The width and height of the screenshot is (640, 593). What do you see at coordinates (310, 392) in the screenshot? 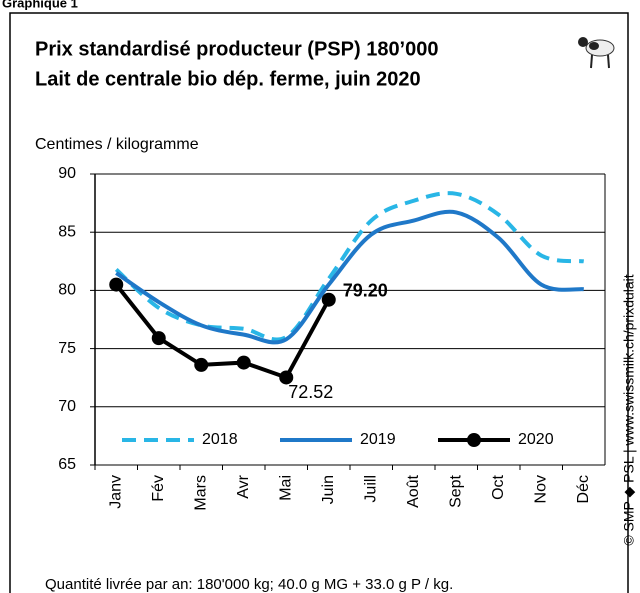
I see `value-label: 72.52` at bounding box center [310, 392].